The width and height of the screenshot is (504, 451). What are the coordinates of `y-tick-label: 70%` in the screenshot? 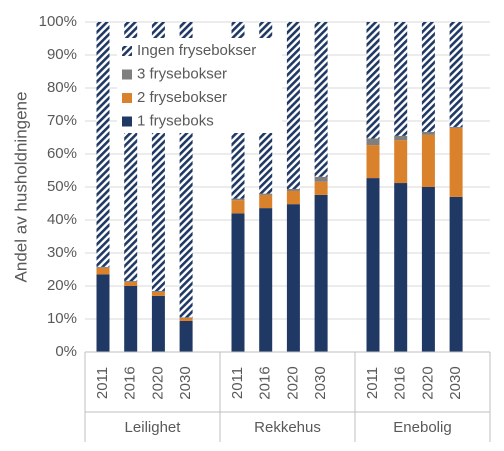 It's located at (62, 120).